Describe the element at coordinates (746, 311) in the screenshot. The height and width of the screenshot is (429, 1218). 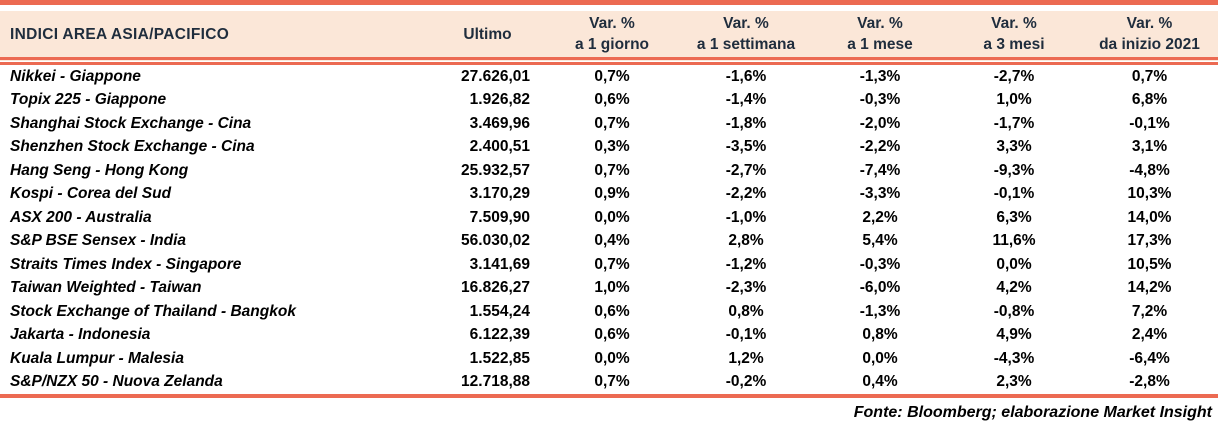
I see `var-1w-value: 0,8%` at that location.